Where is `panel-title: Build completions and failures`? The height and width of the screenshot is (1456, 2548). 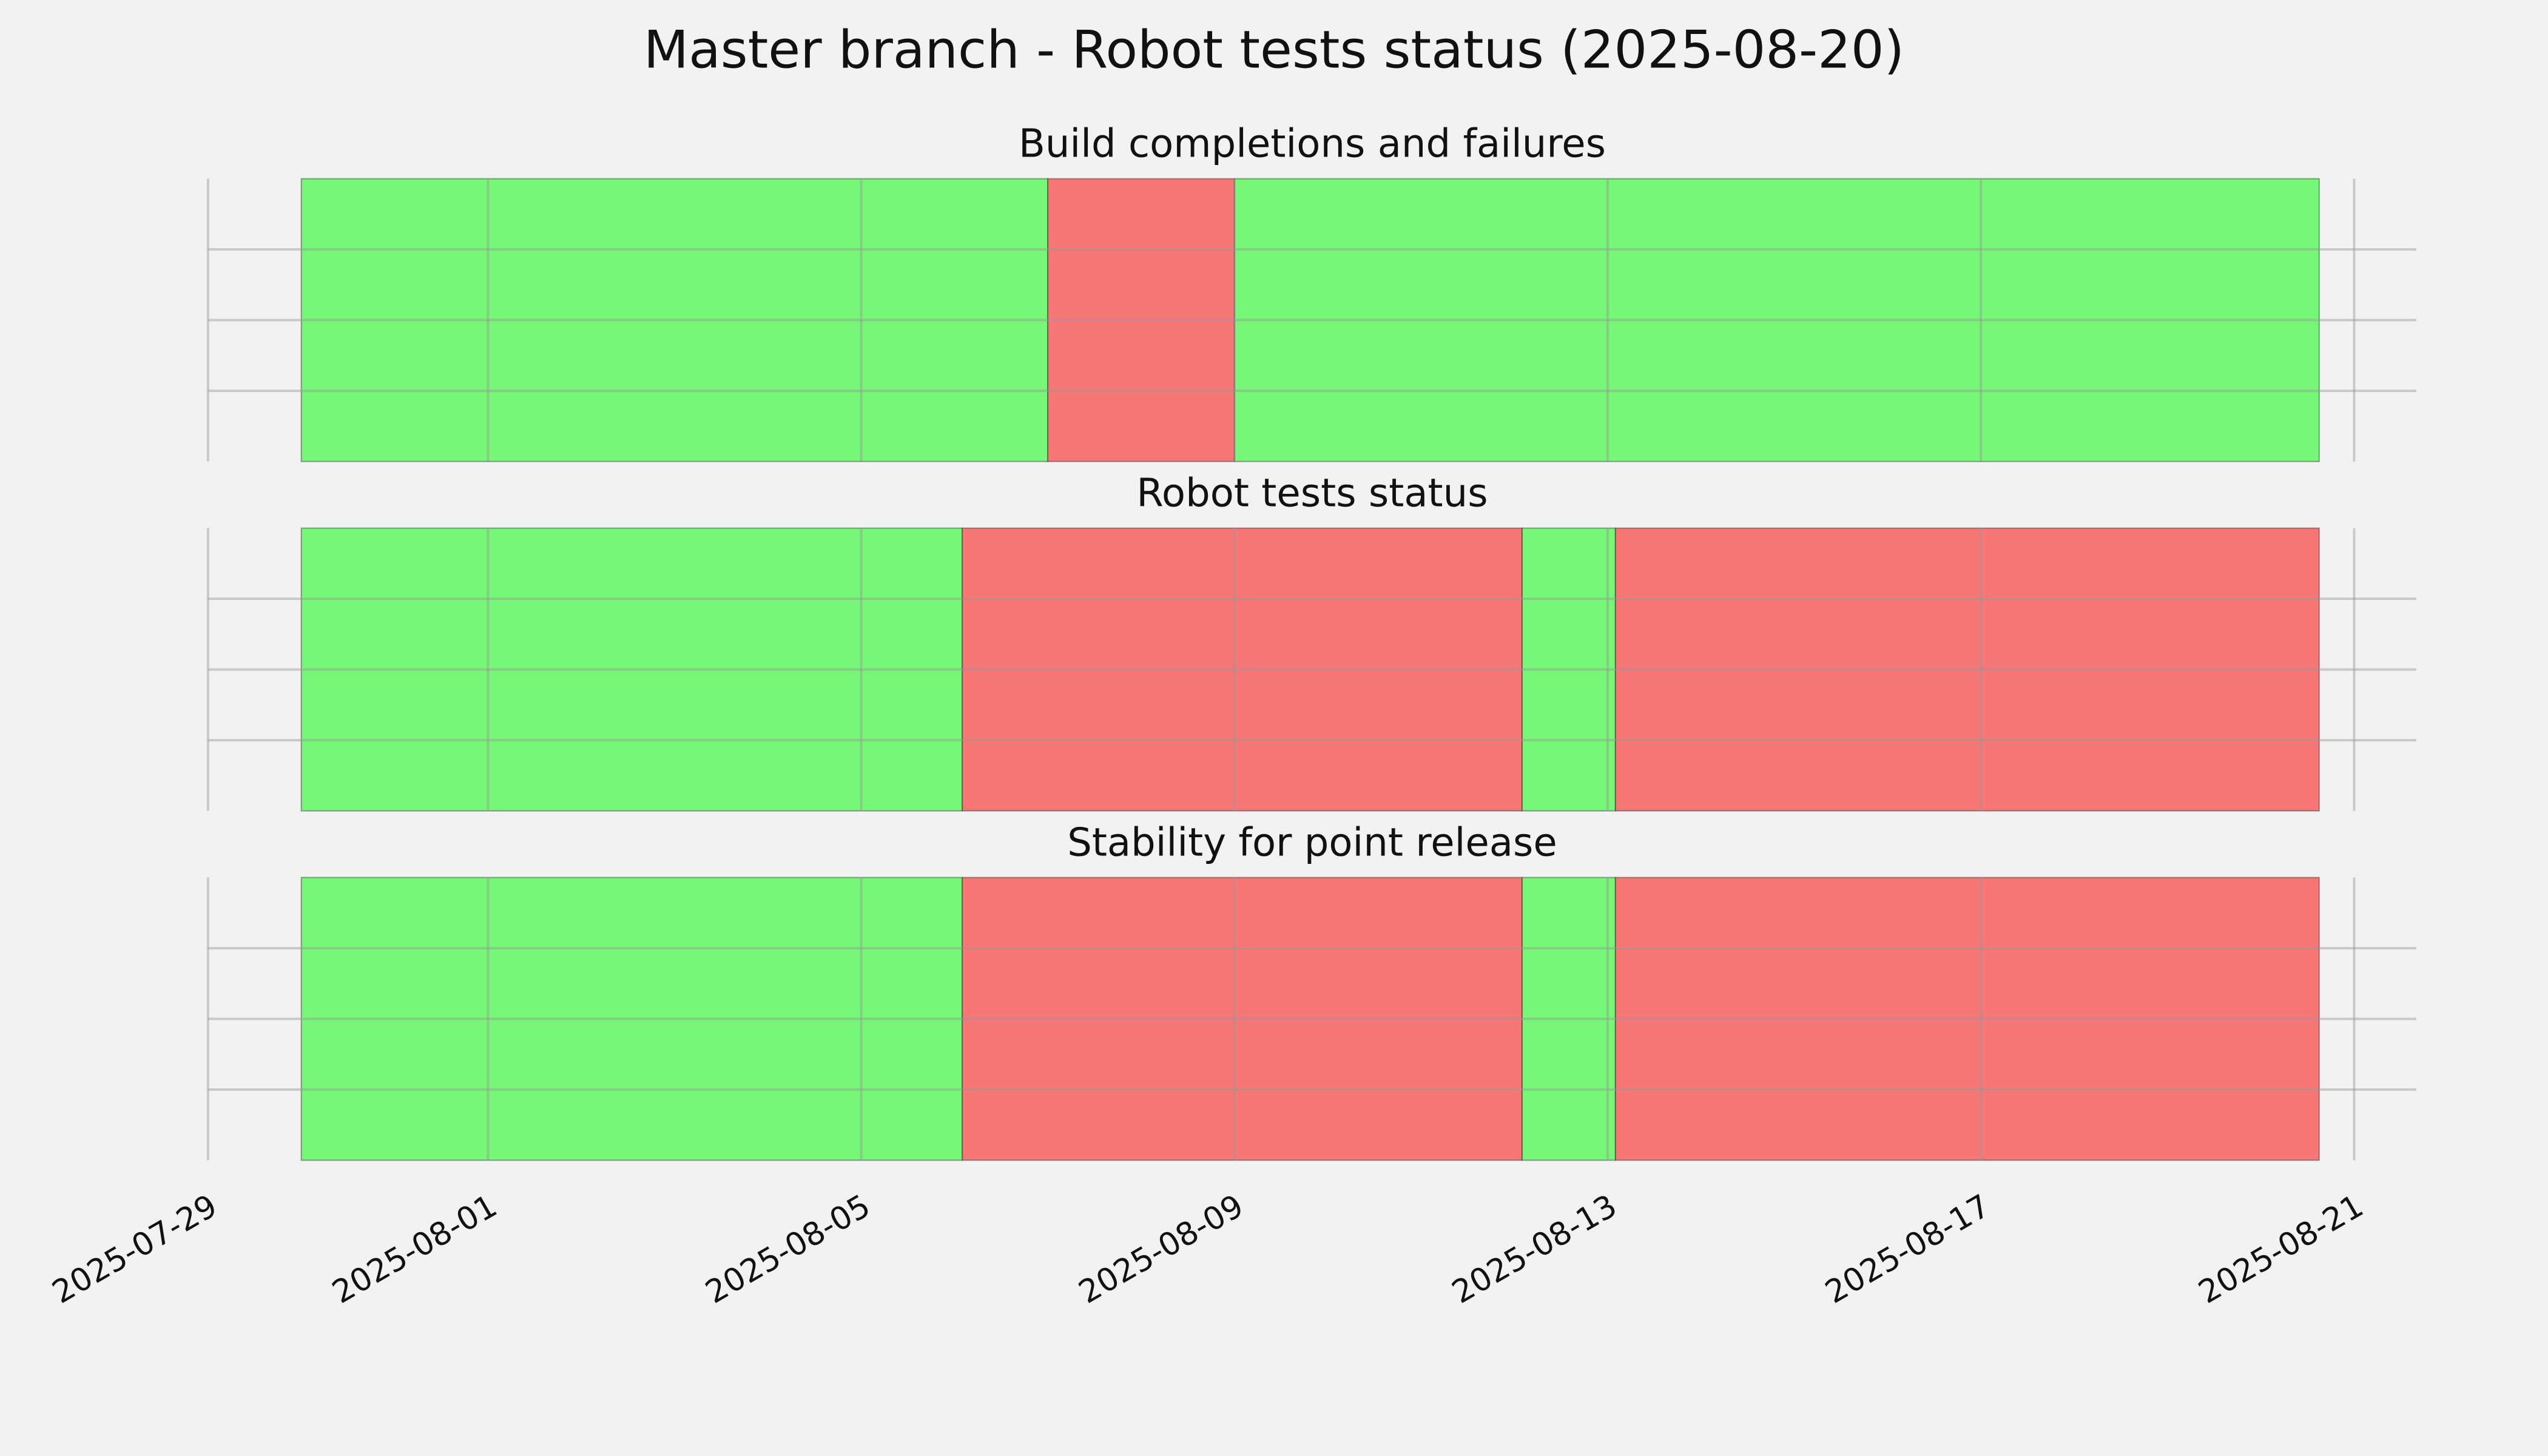 panel-title: Build completions and failures is located at coordinates (1312, 144).